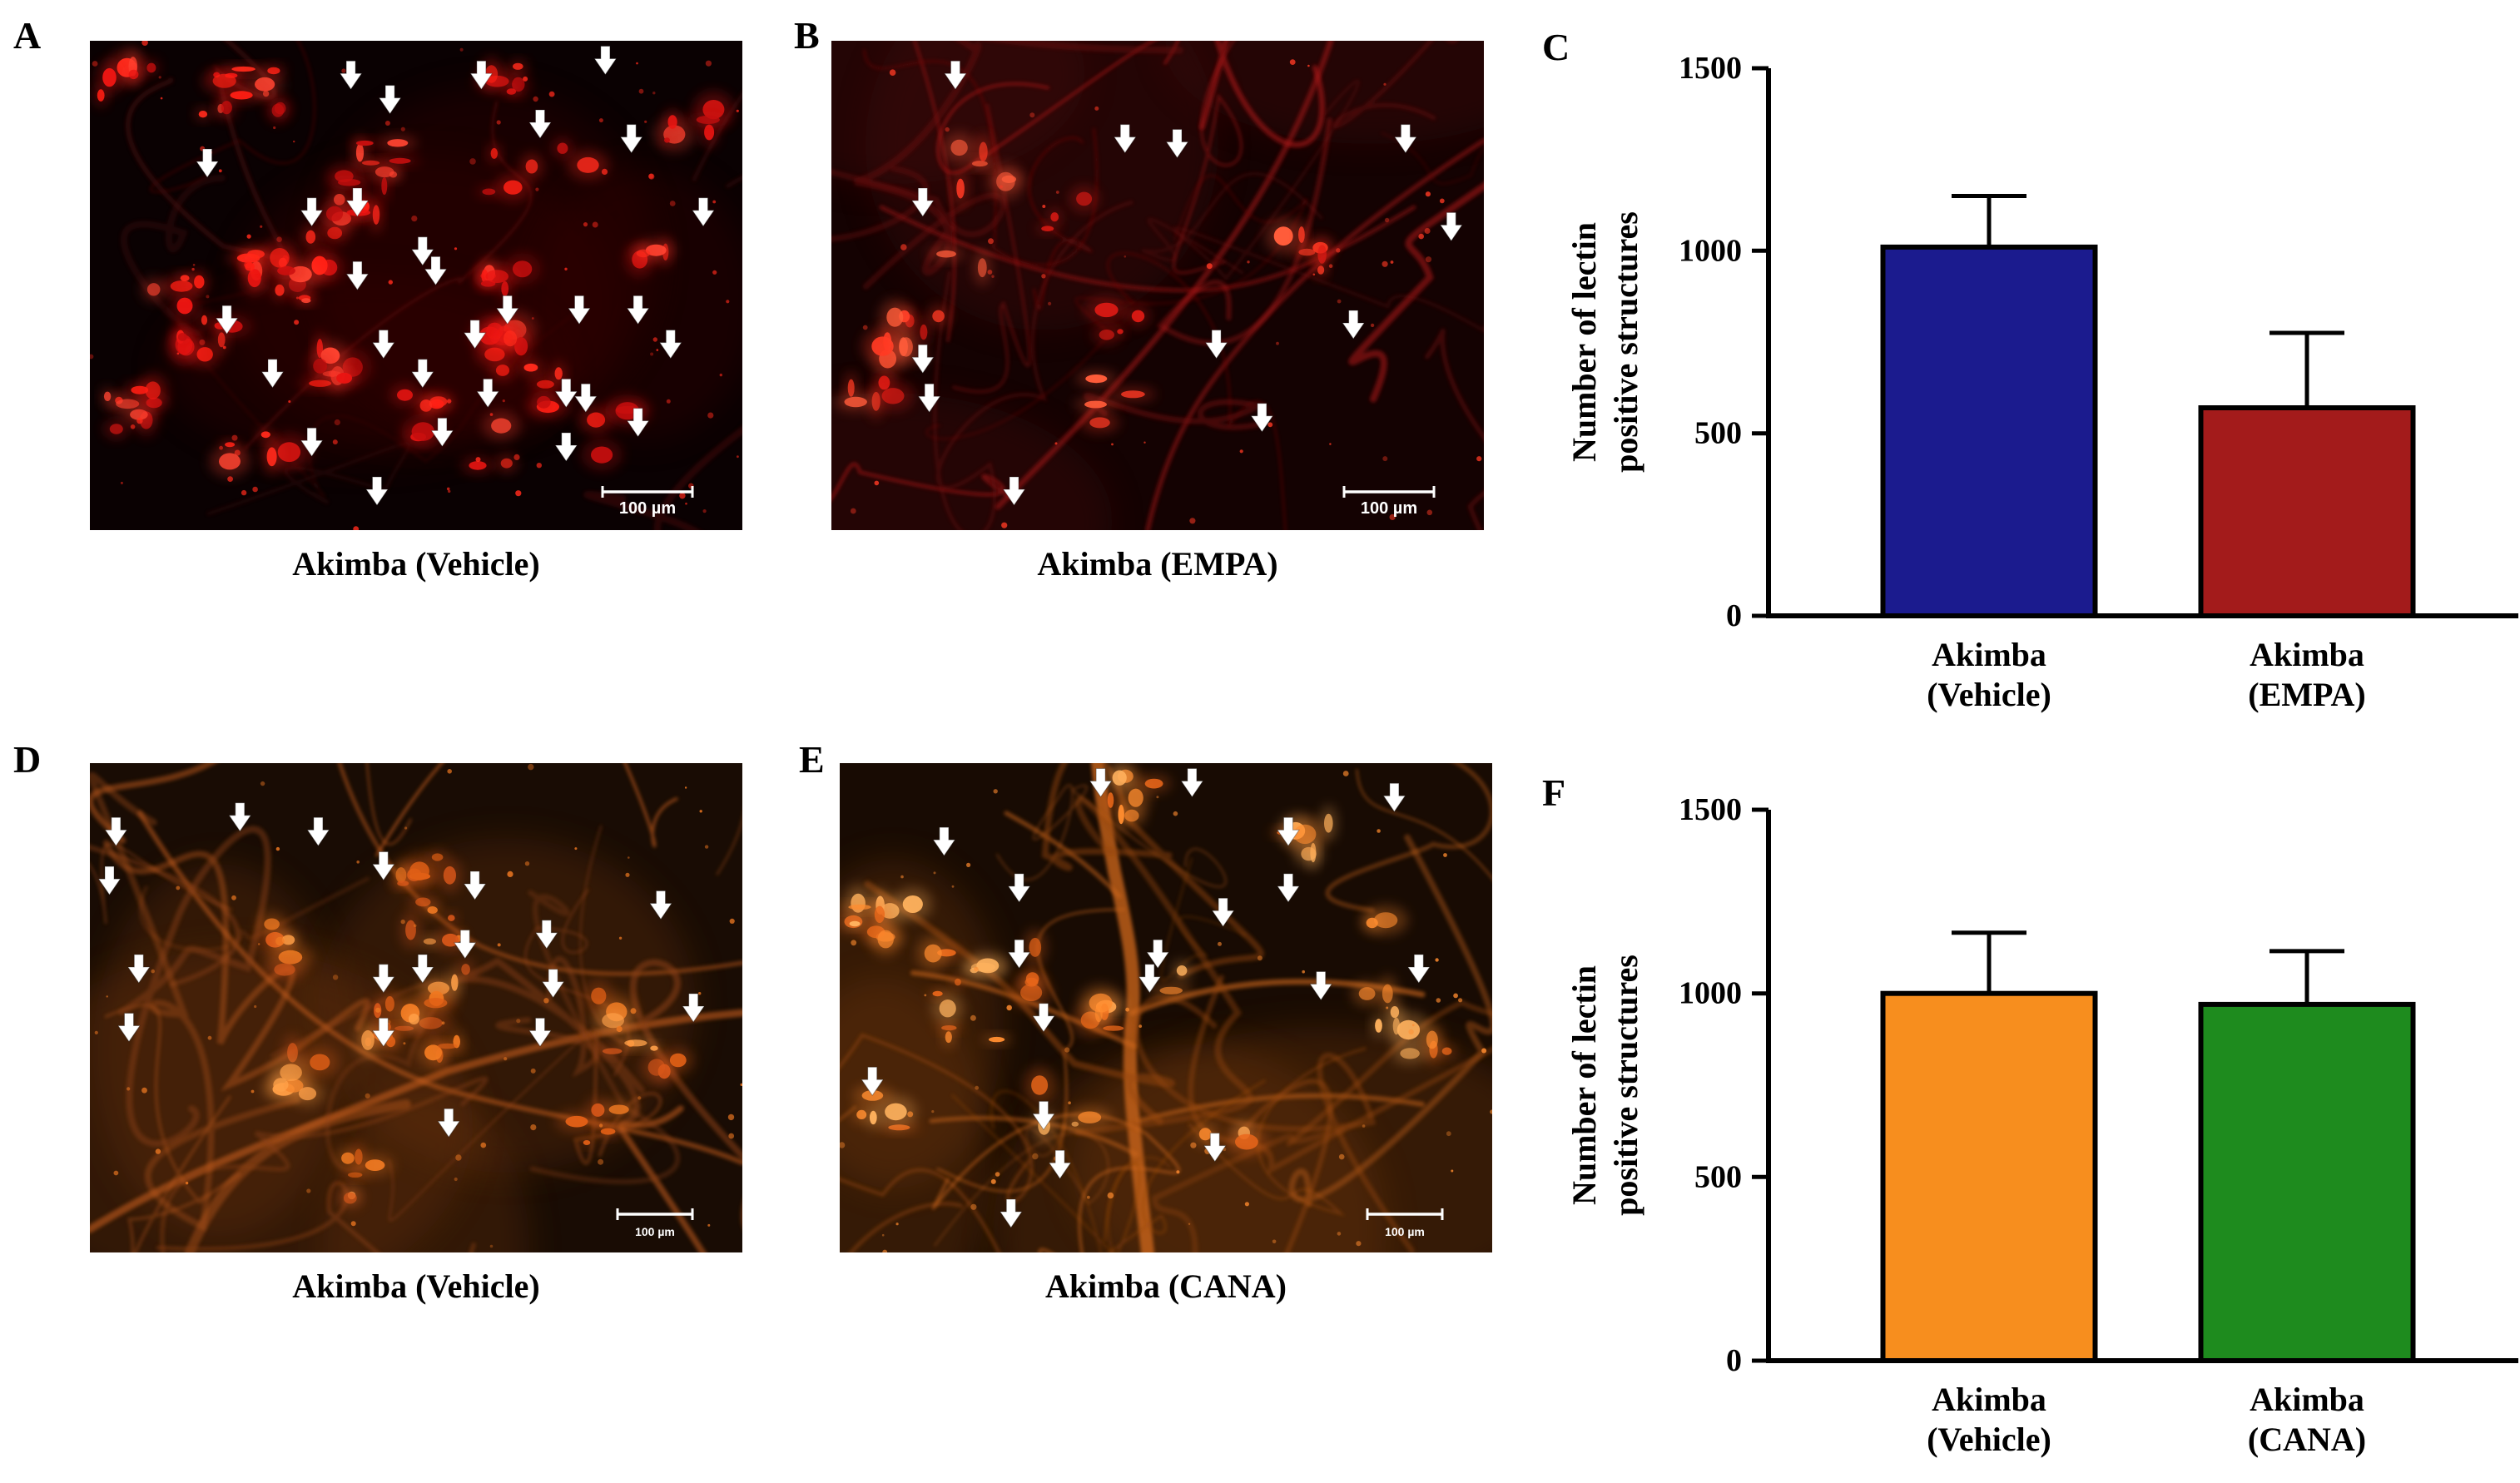 This screenshot has height=1483, width=2520. I want to click on micrograph-akimba-vehicle-orange: 100 µm, so click(416, 1007).